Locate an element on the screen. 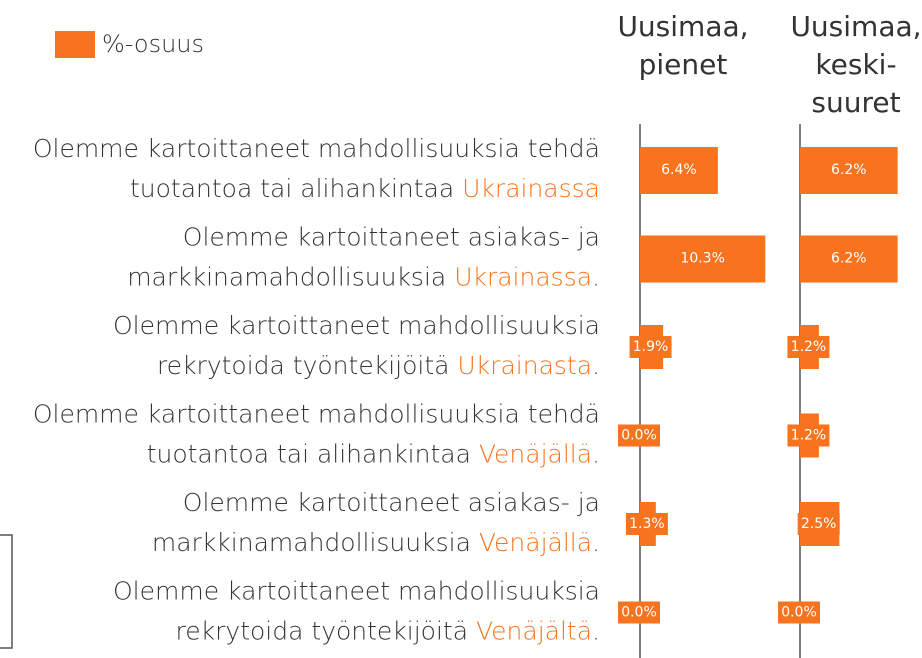 The width and height of the screenshot is (922, 658). value-label: 10.3% is located at coordinates (702, 259).